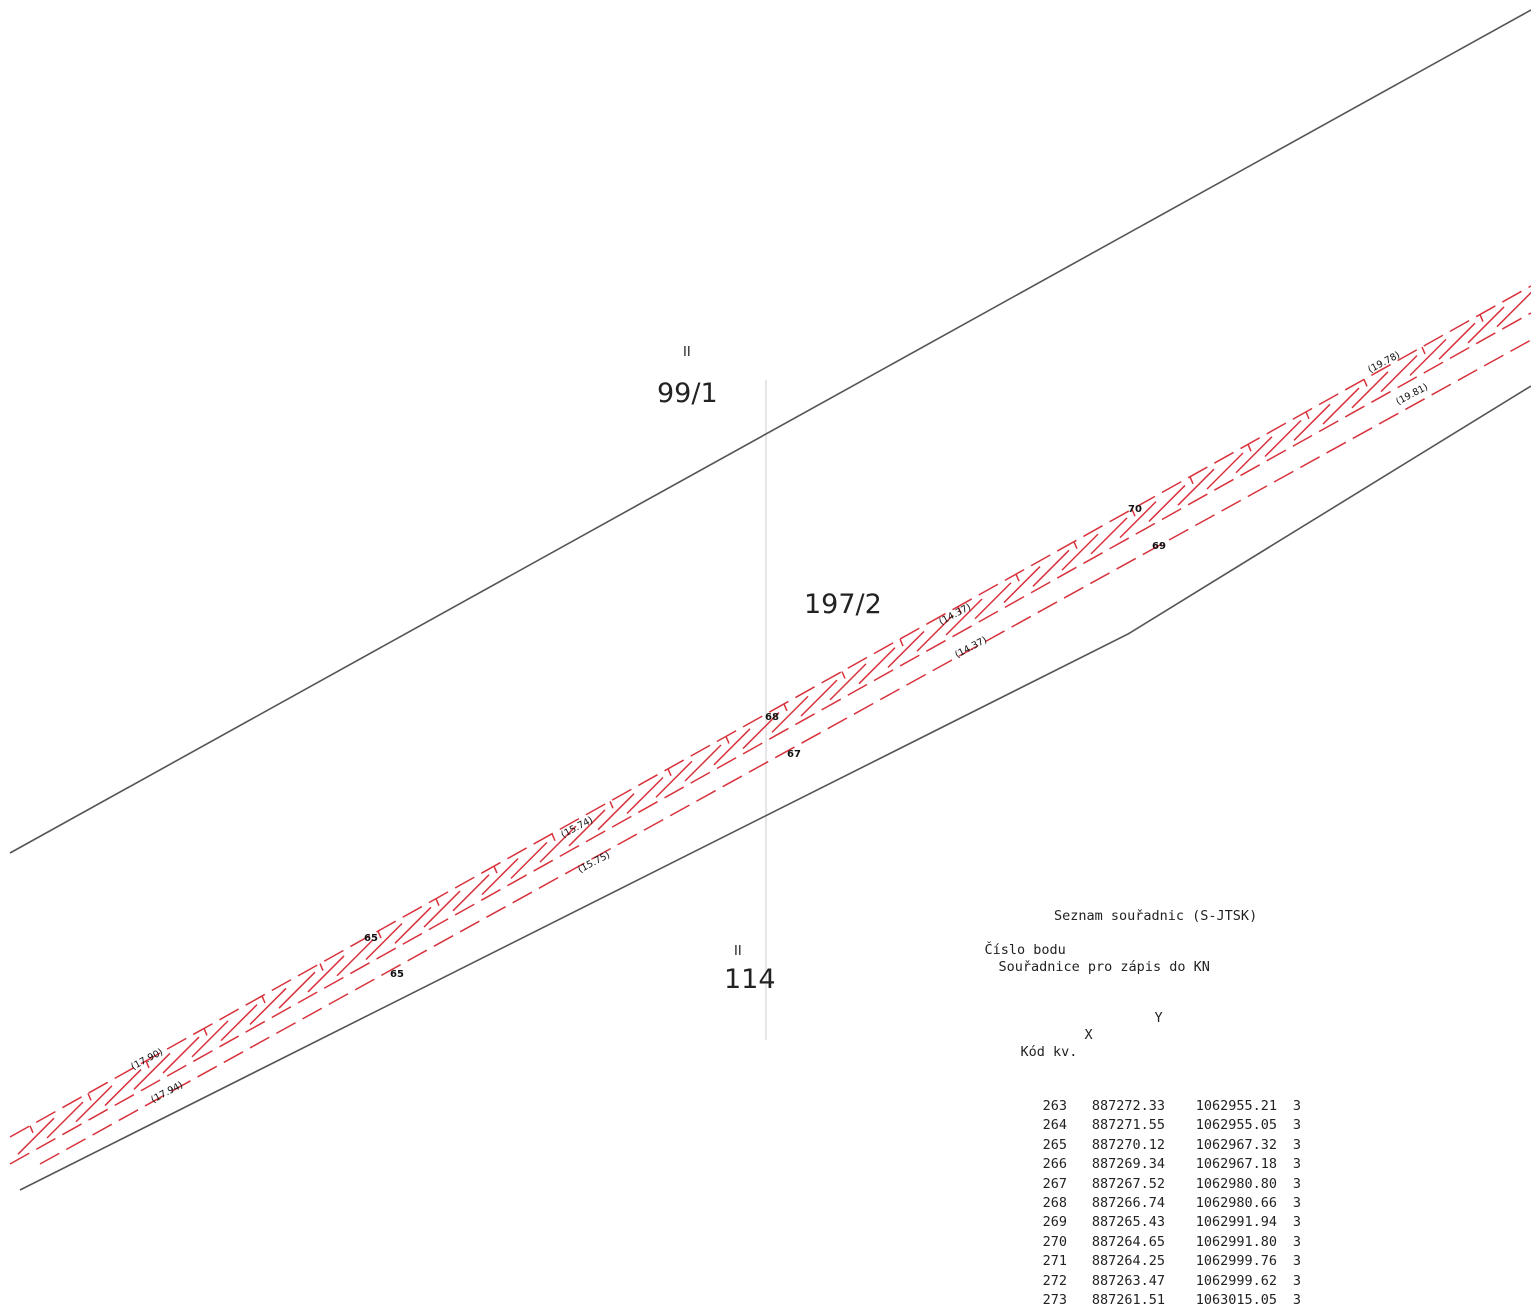 The image size is (1531, 1310). Describe the element at coordinates (843, 604) in the screenshot. I see `parcel-number-middle: 197/2` at that location.